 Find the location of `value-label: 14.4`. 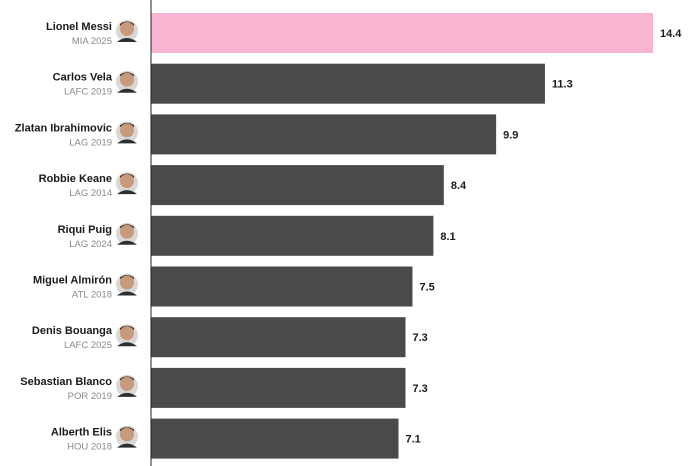

value-label: 14.4 is located at coordinates (671, 34).